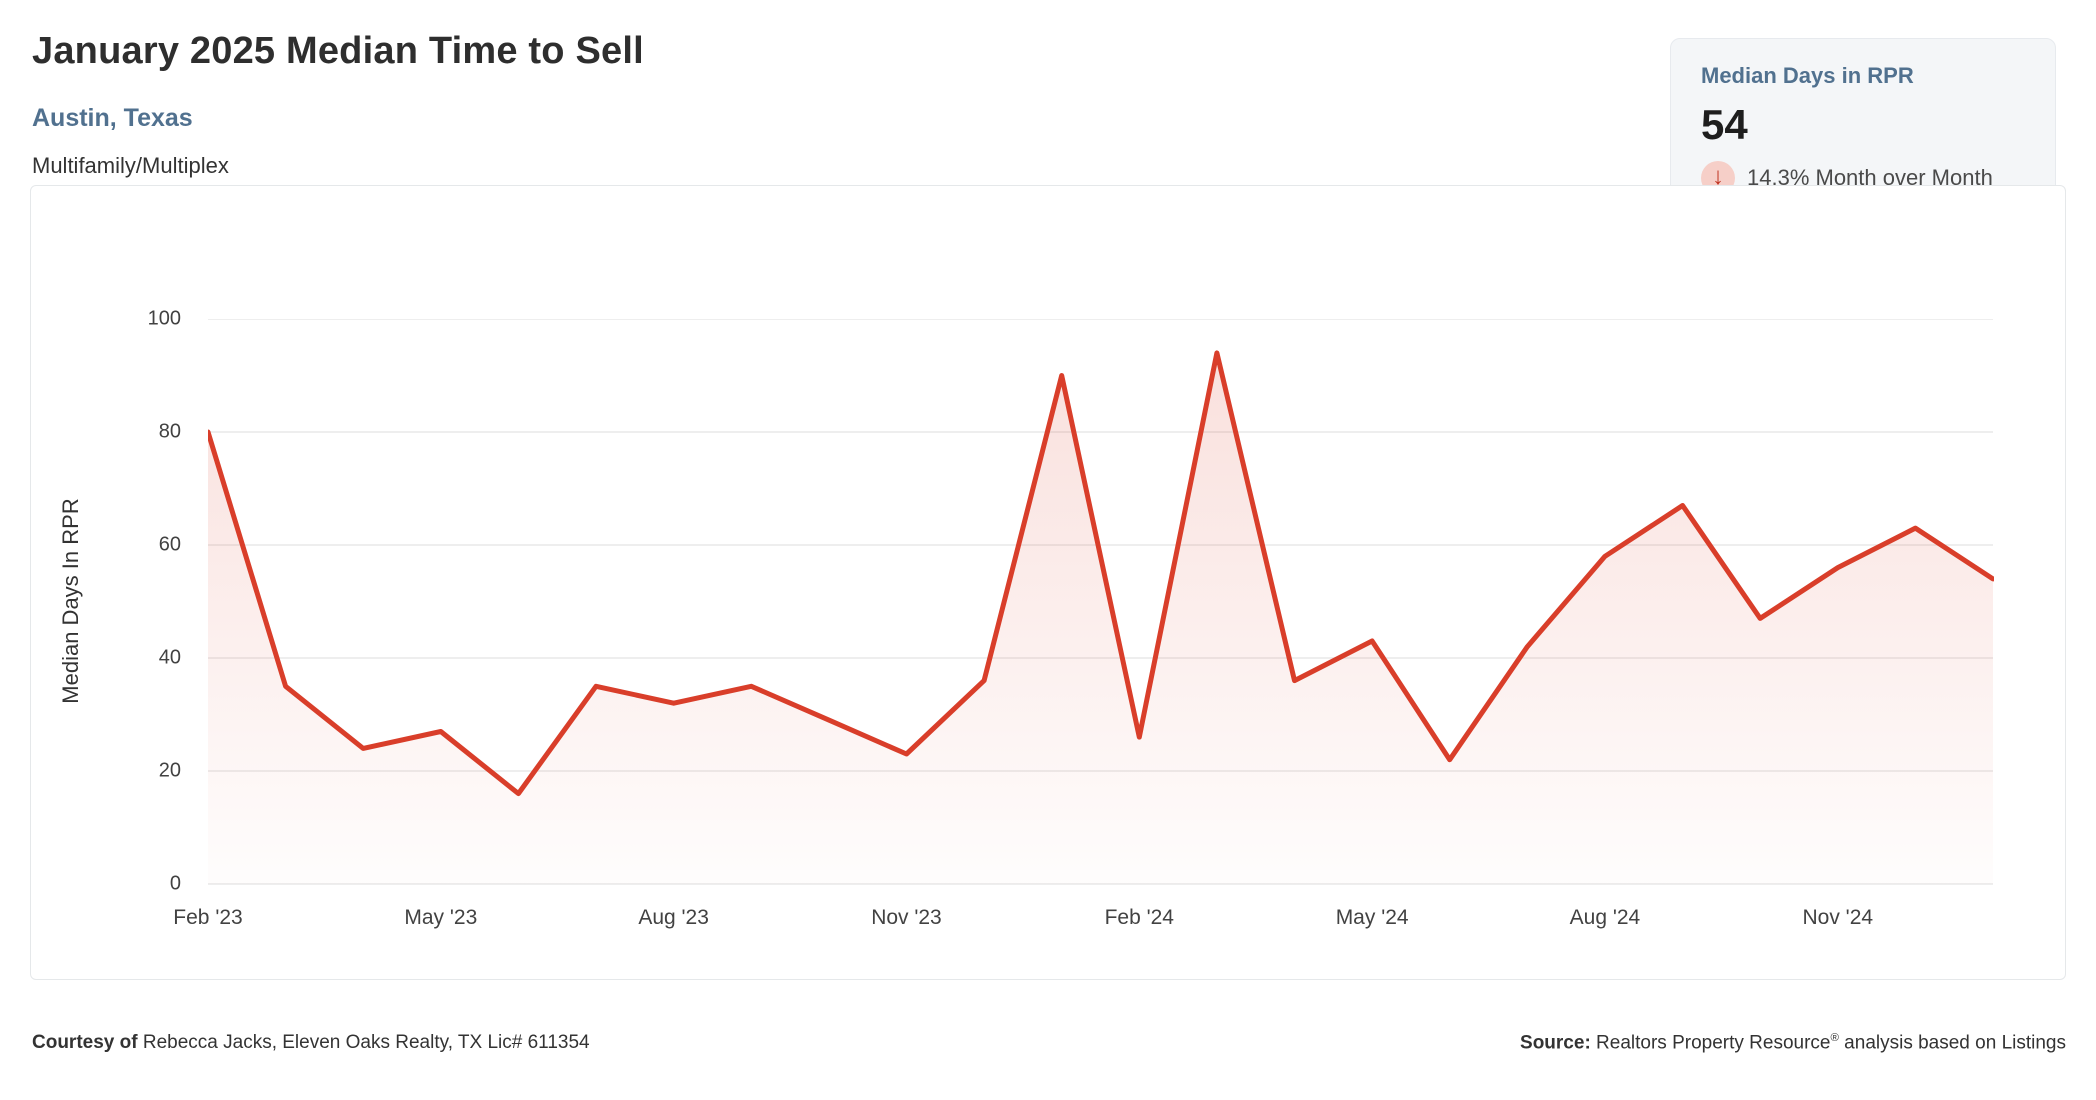 The height and width of the screenshot is (1100, 2096). Describe the element at coordinates (85, 1042) in the screenshot. I see `courtesy-label: Courtesy of` at that location.